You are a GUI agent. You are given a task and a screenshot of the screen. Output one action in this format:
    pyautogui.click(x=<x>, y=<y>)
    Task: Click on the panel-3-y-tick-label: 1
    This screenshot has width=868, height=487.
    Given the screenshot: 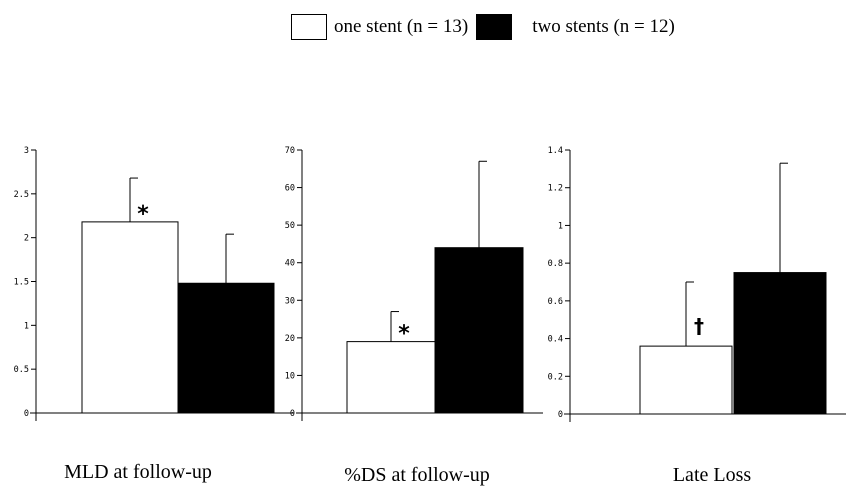 What is the action you would take?
    pyautogui.click(x=560, y=226)
    